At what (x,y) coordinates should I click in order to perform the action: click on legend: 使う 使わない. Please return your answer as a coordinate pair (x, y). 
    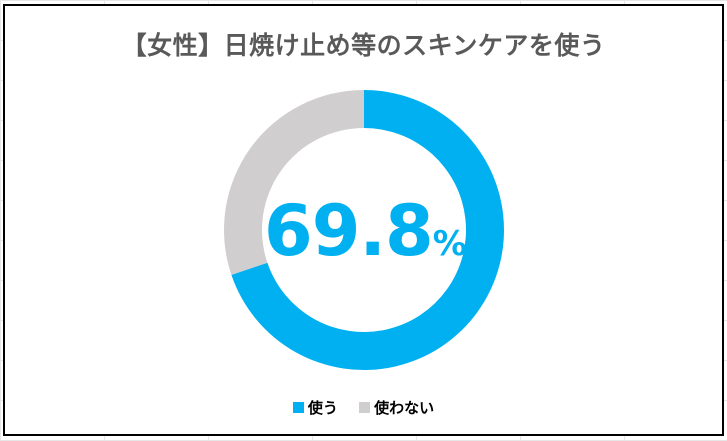
    Looking at the image, I should click on (363, 407).